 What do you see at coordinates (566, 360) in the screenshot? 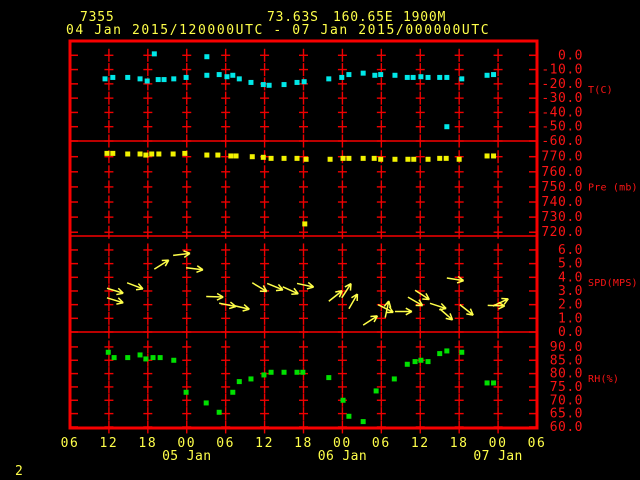
I see `svg-text: 85.0` at bounding box center [566, 360].